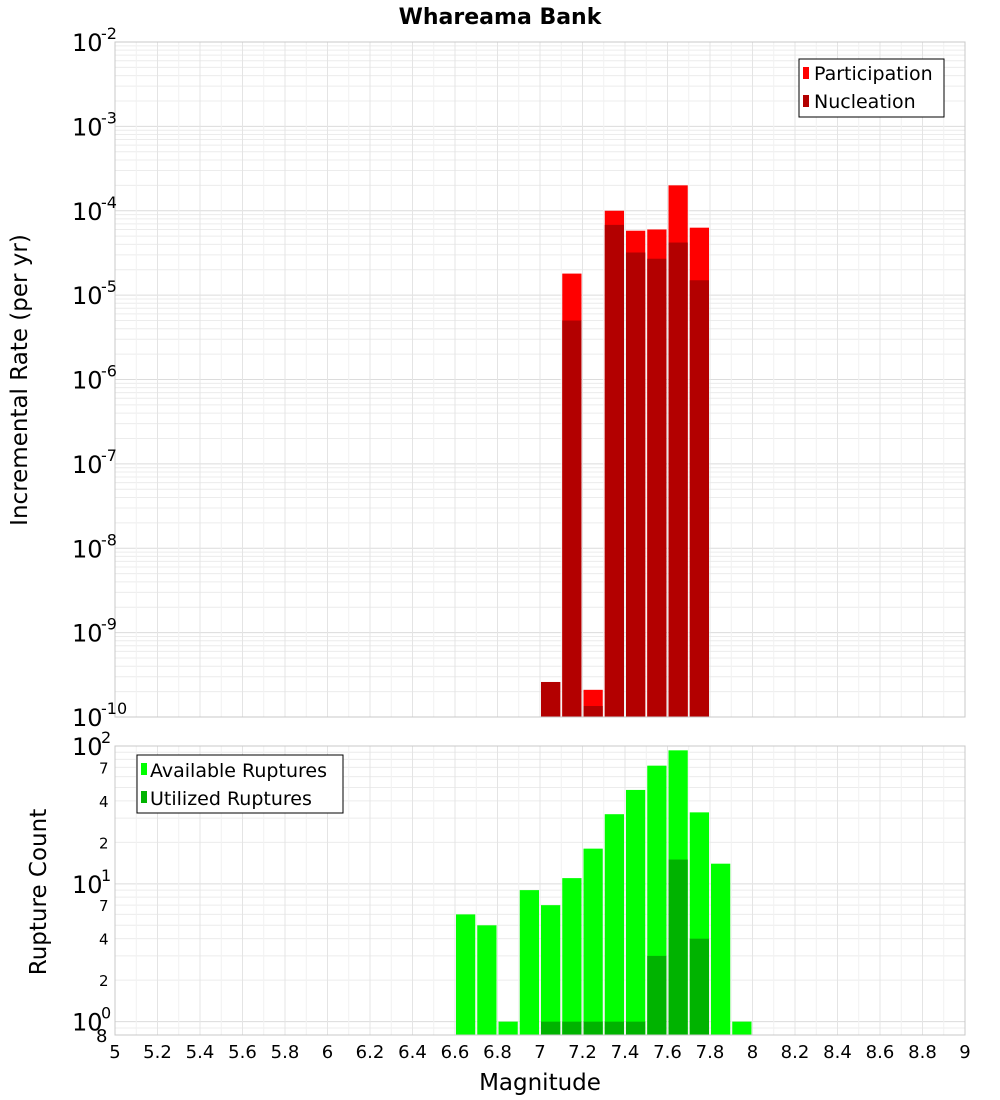  What do you see at coordinates (625, 451) in the screenshot?
I see `top-bars` at bounding box center [625, 451].